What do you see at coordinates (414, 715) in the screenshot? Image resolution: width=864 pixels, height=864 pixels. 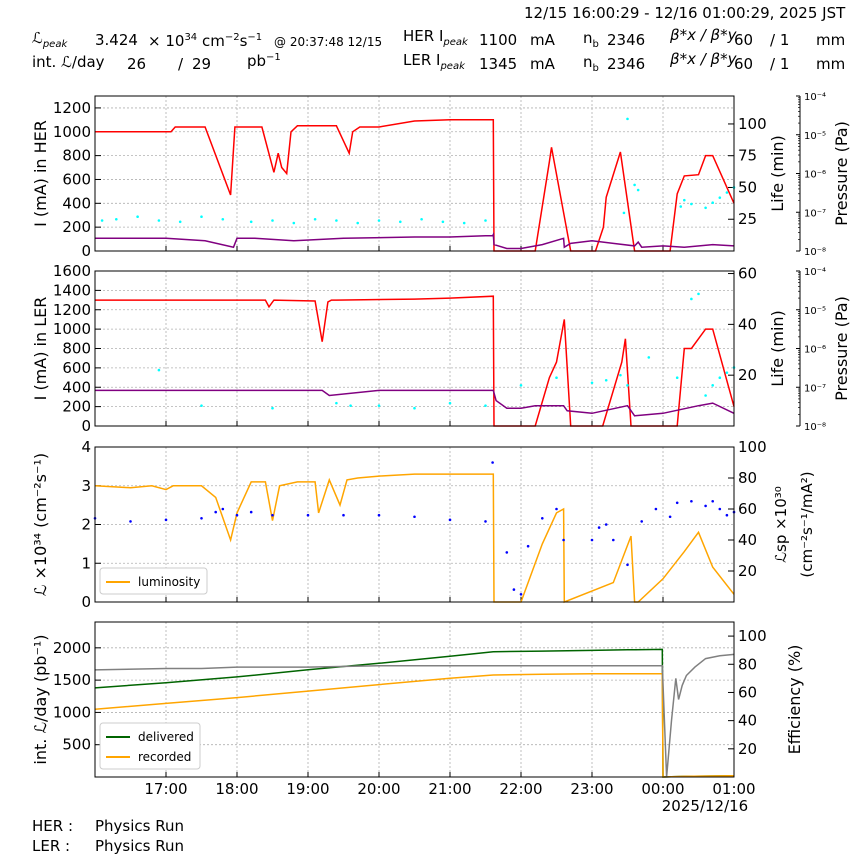 I see `efficiency-line` at bounding box center [414, 715].